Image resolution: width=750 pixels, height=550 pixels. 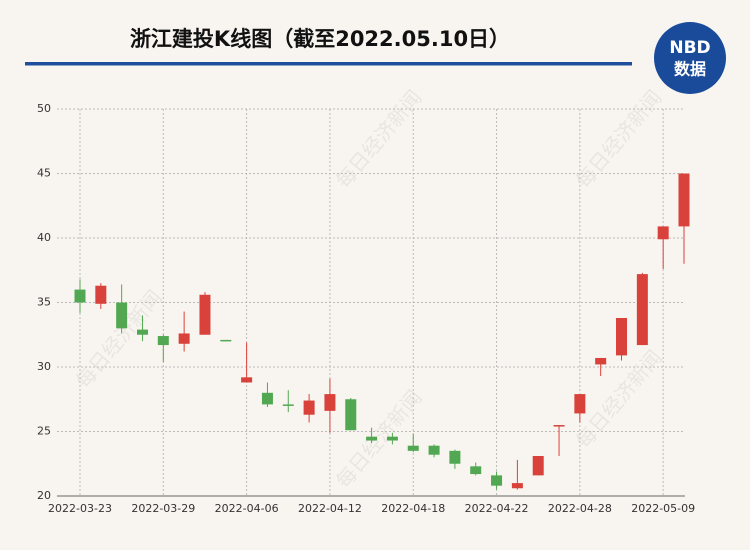 I want to click on x-tick-label: 2022-03-29, so click(x=163, y=508).